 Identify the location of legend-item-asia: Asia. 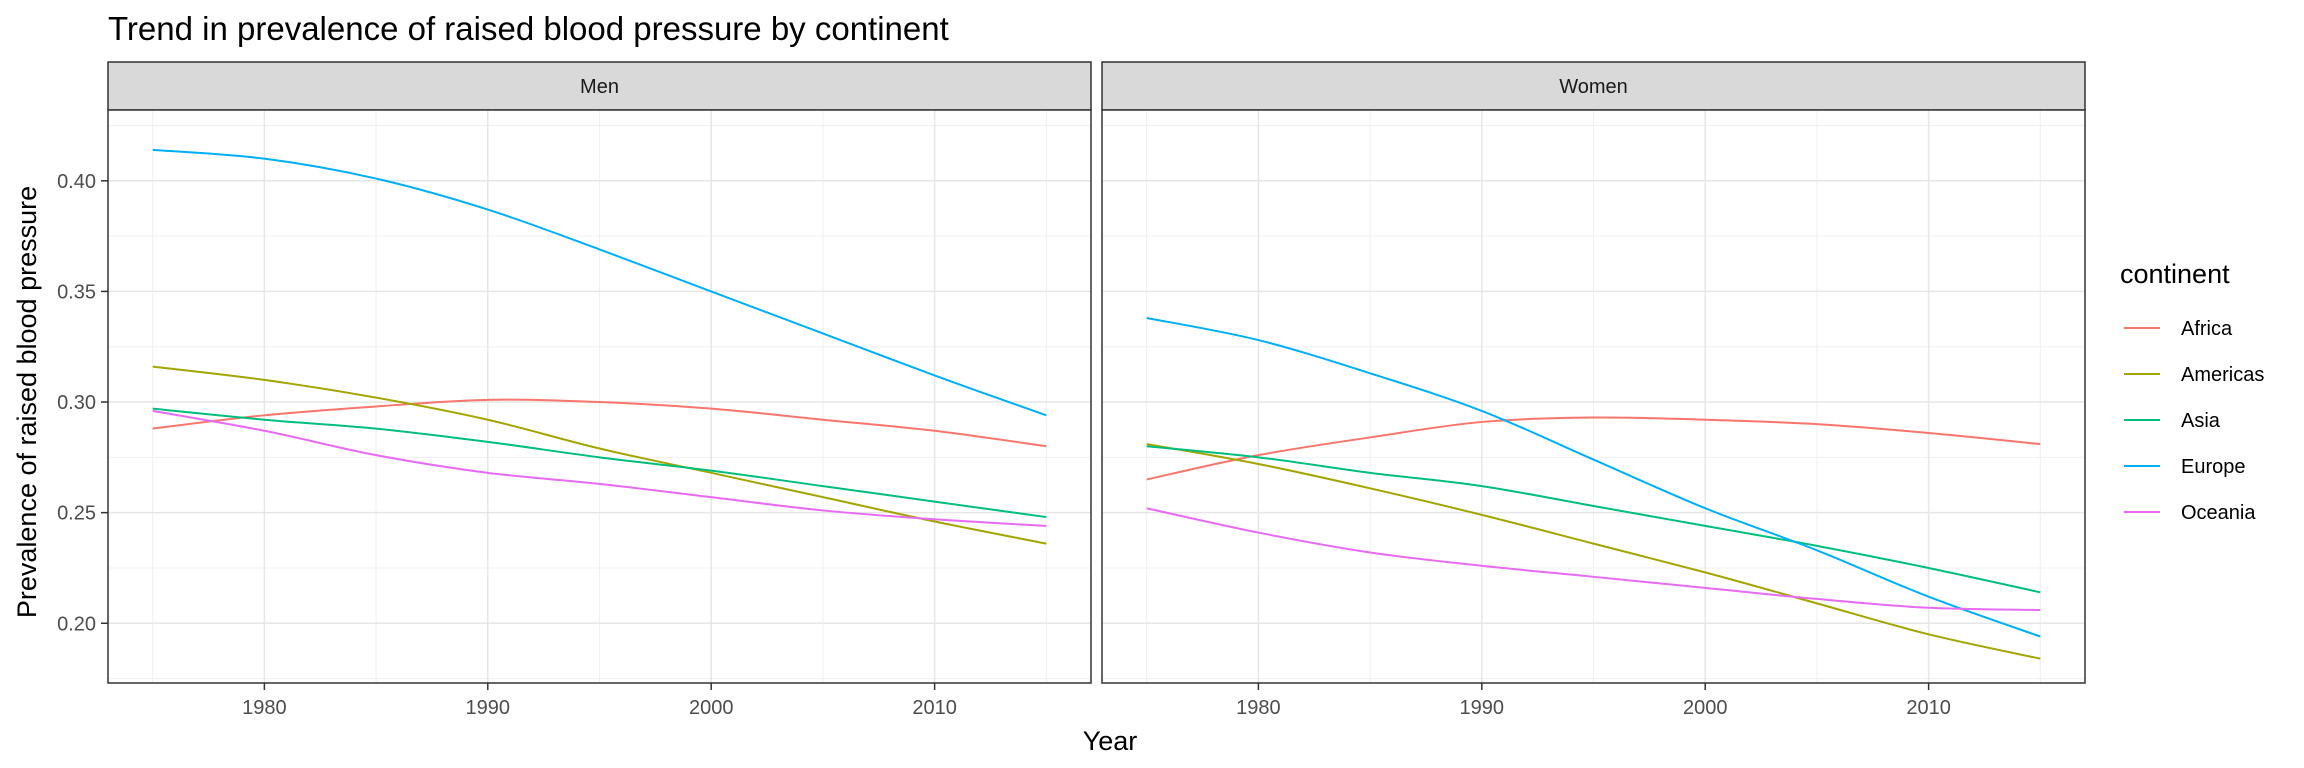
(2172, 421).